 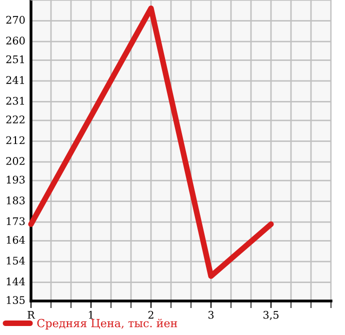 What do you see at coordinates (15, 300) in the screenshot?
I see `y-tick-label: 135` at bounding box center [15, 300].